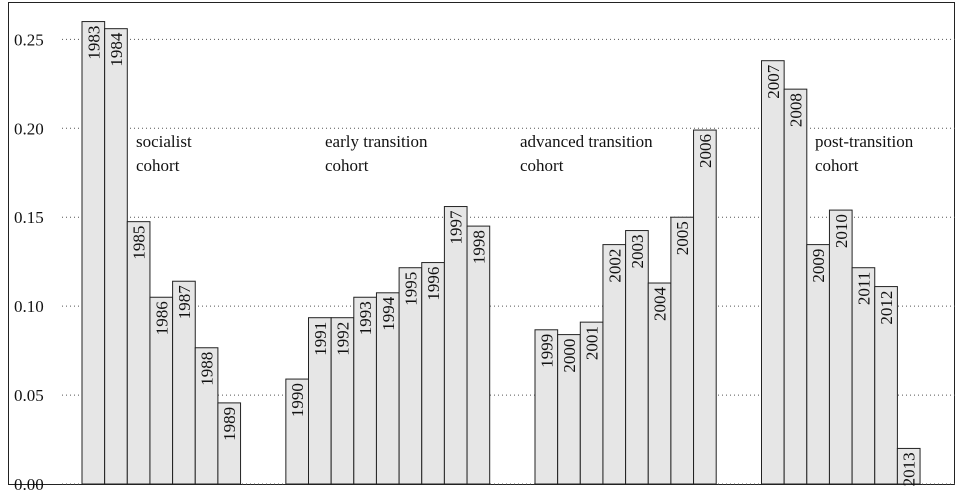 The width and height of the screenshot is (956, 504). I want to click on bar-label: 1999, so click(546, 351).